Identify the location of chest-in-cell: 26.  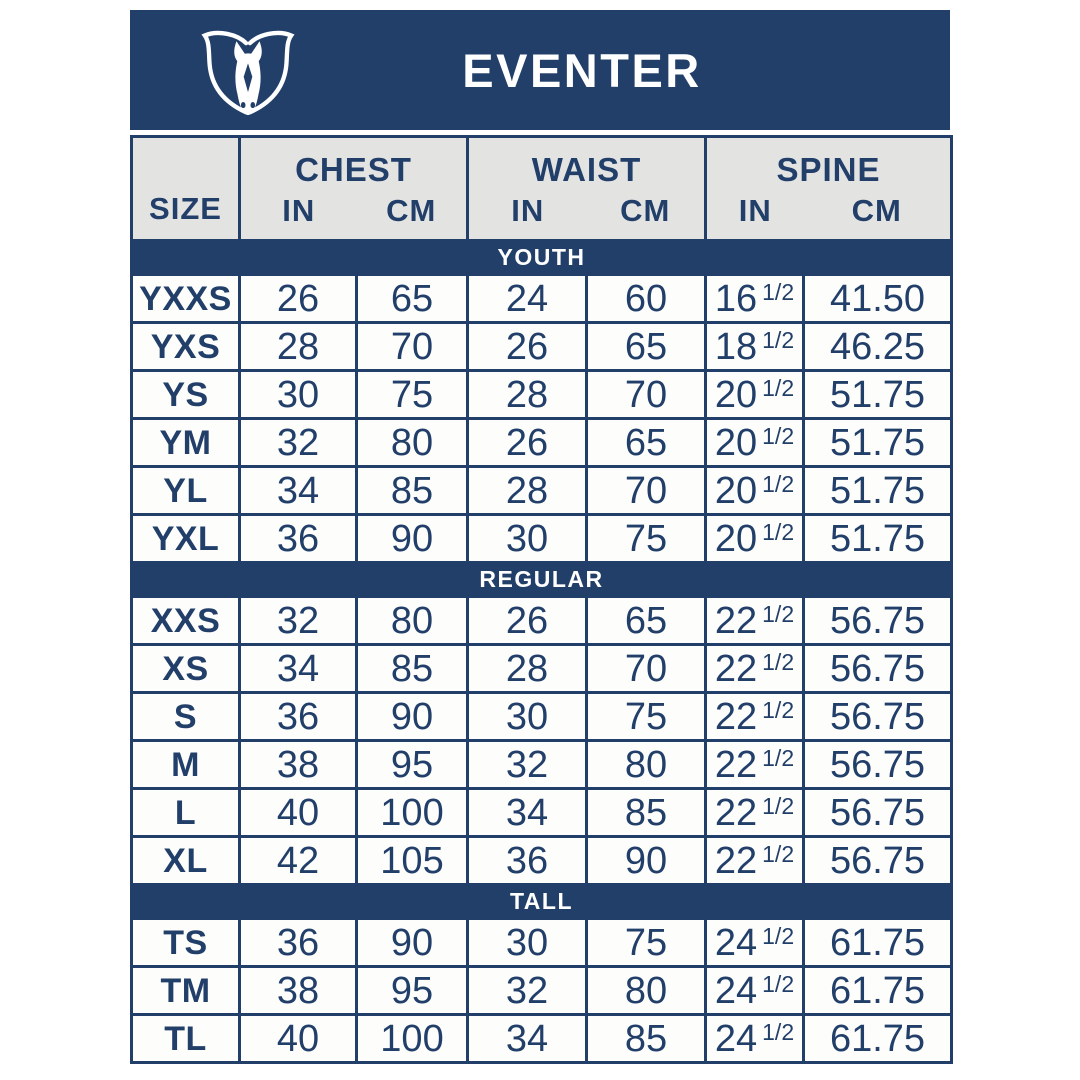
(298, 298).